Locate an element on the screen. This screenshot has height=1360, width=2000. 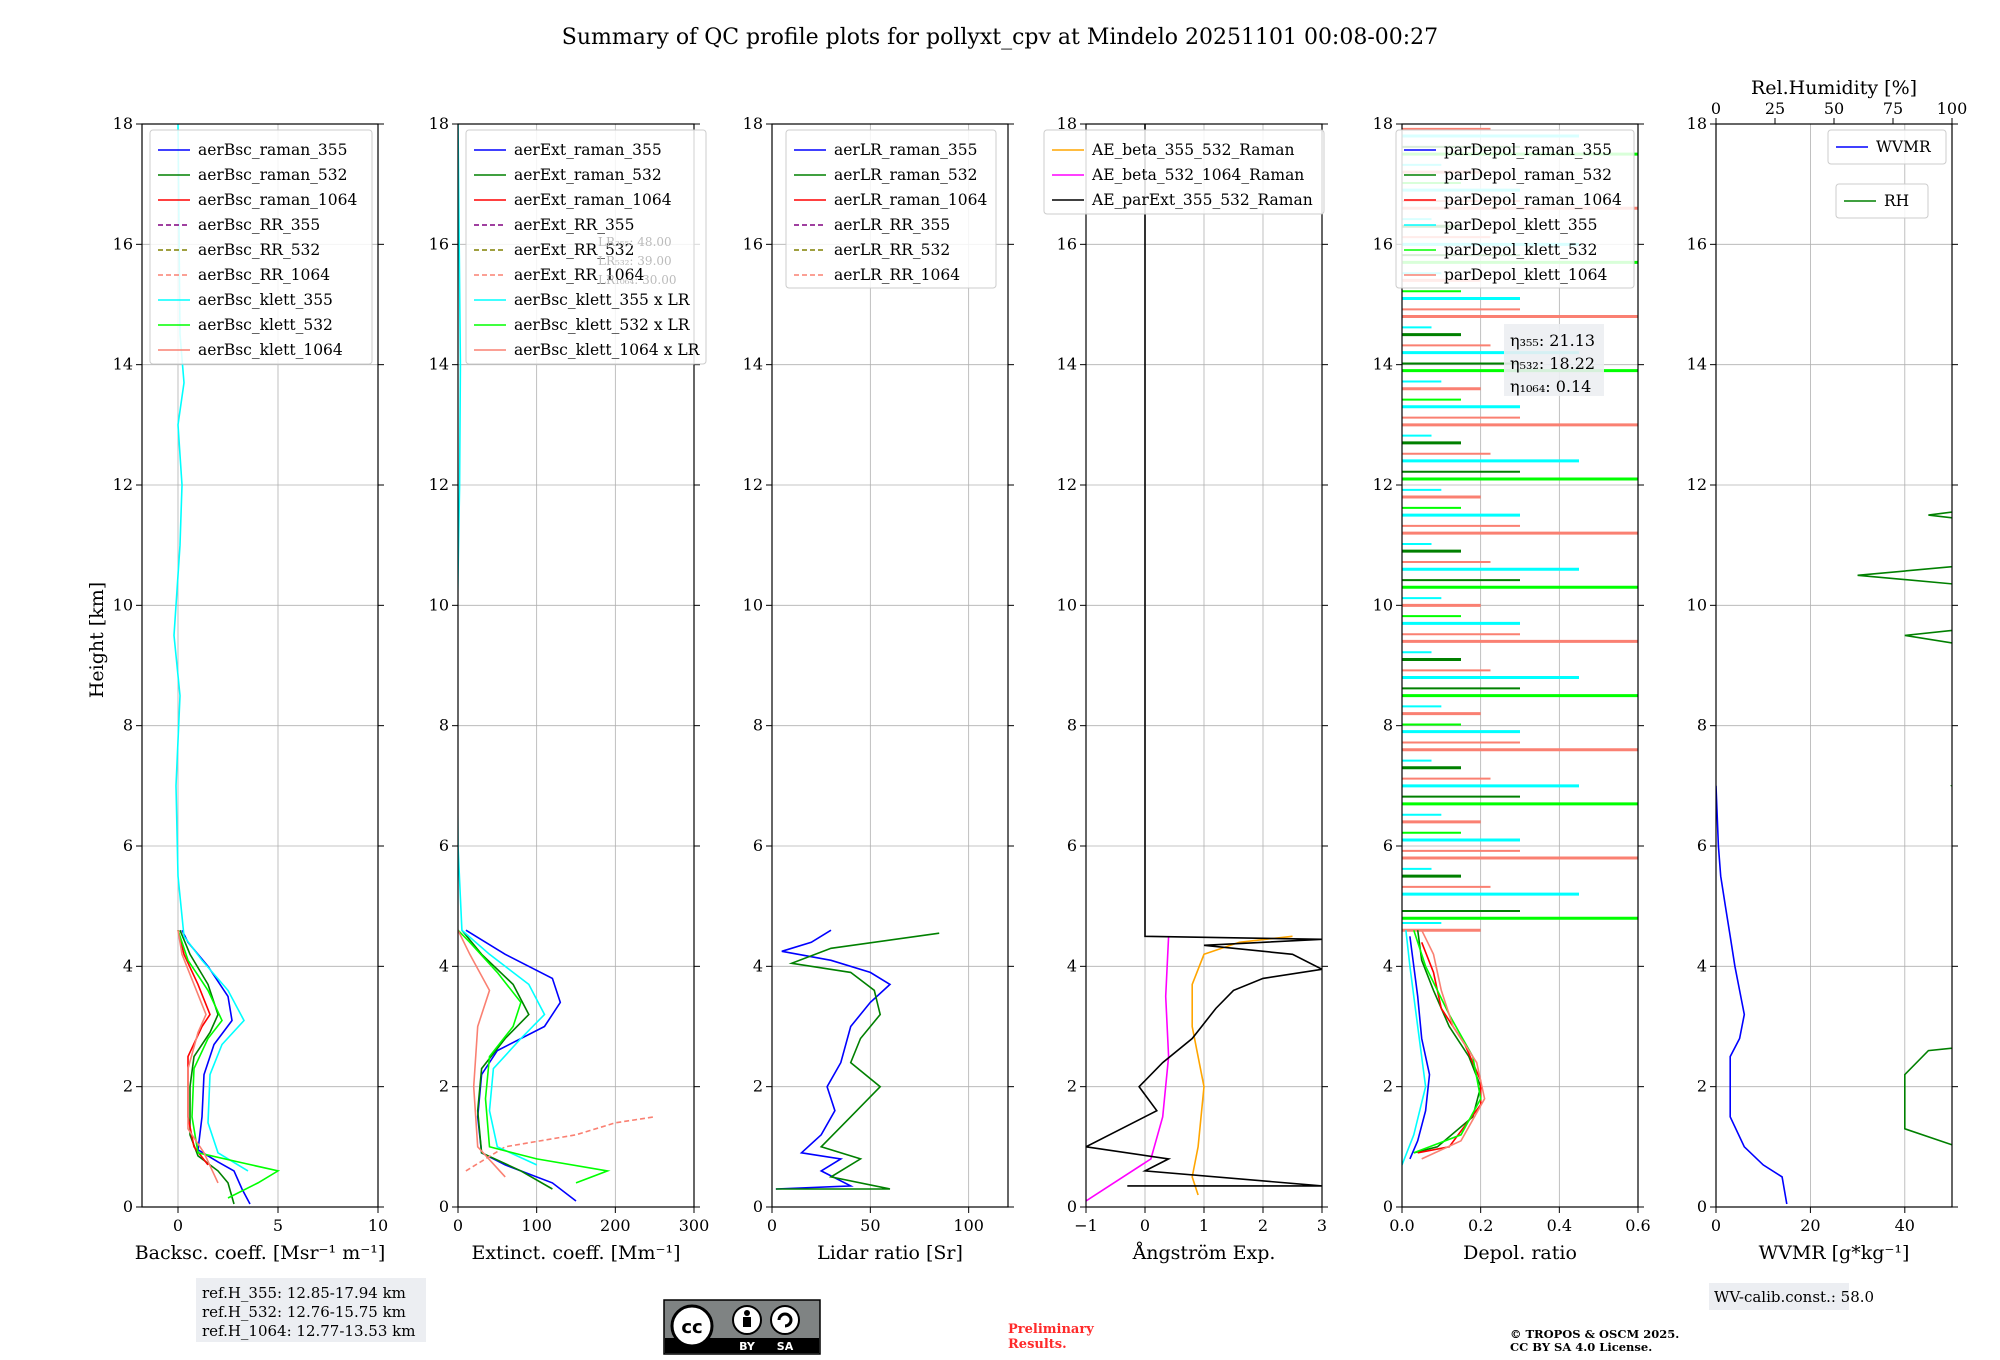
legend-label: aerExt_RR_532 is located at coordinates (574, 250).